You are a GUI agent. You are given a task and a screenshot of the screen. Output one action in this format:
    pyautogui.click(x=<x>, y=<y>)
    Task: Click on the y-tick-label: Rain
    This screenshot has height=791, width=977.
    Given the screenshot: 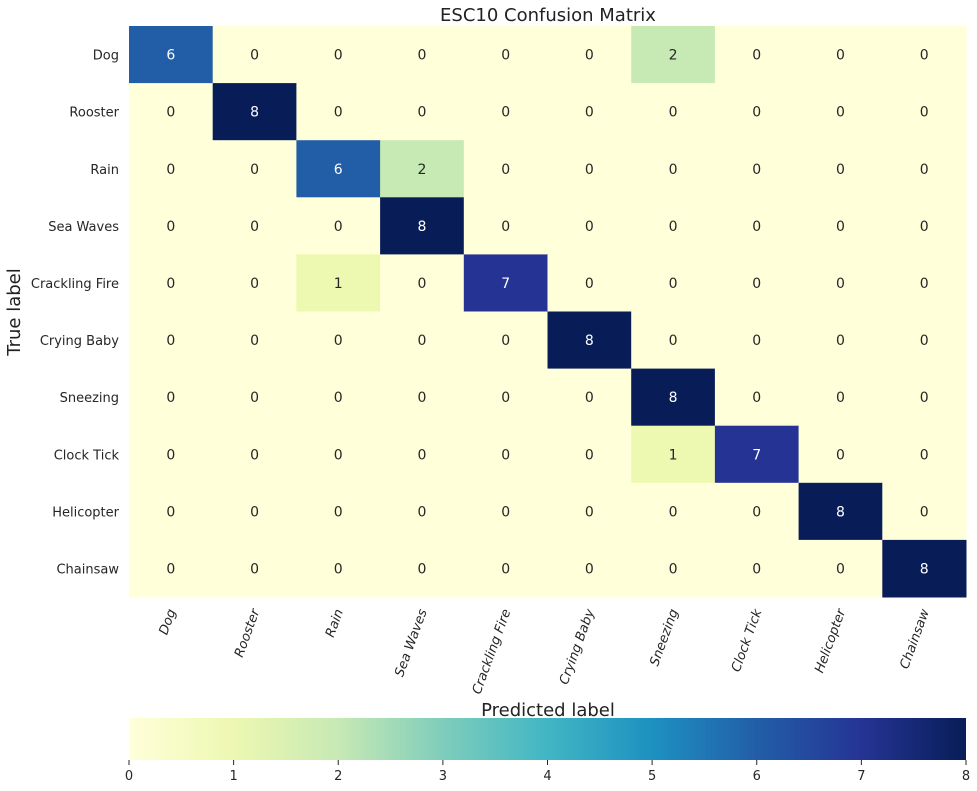 What is the action you would take?
    pyautogui.click(x=104, y=170)
    